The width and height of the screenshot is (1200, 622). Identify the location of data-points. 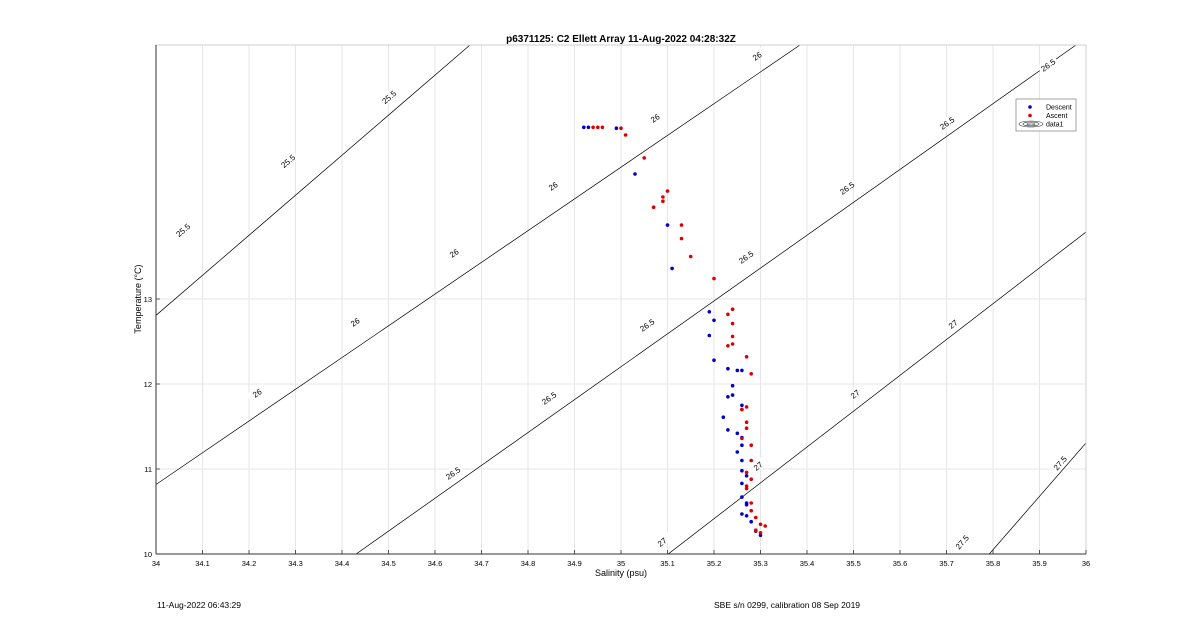
(674, 331).